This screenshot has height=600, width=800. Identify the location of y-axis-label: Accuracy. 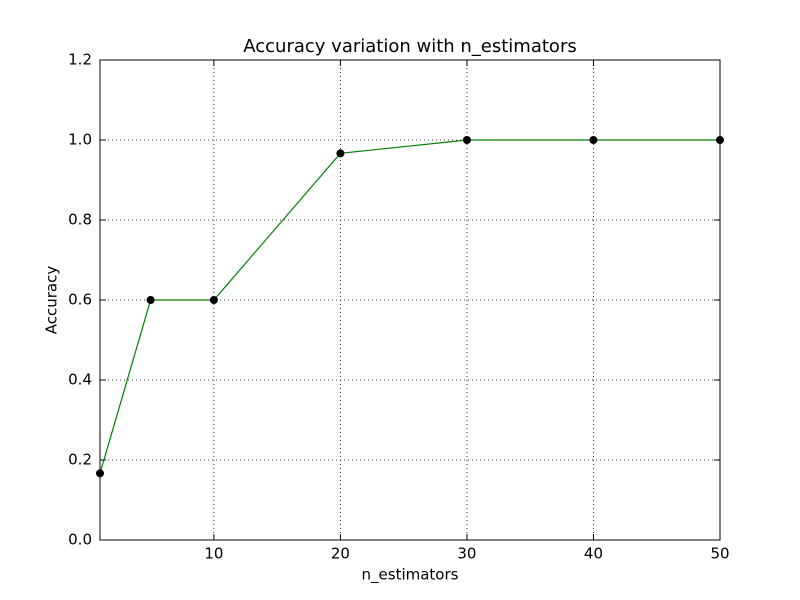
(52, 300).